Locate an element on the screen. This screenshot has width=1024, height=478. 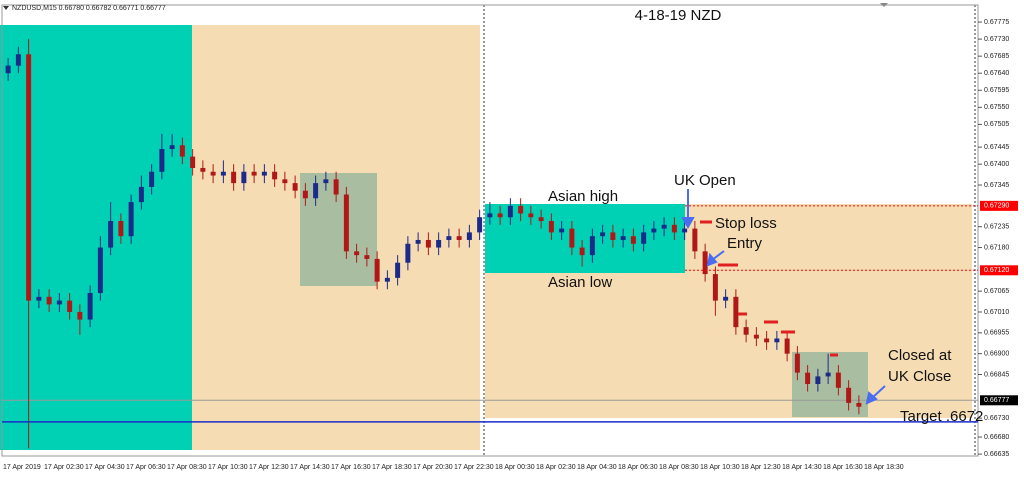
x-tick-label: 17 Apr 02:30 is located at coordinates (64, 467).